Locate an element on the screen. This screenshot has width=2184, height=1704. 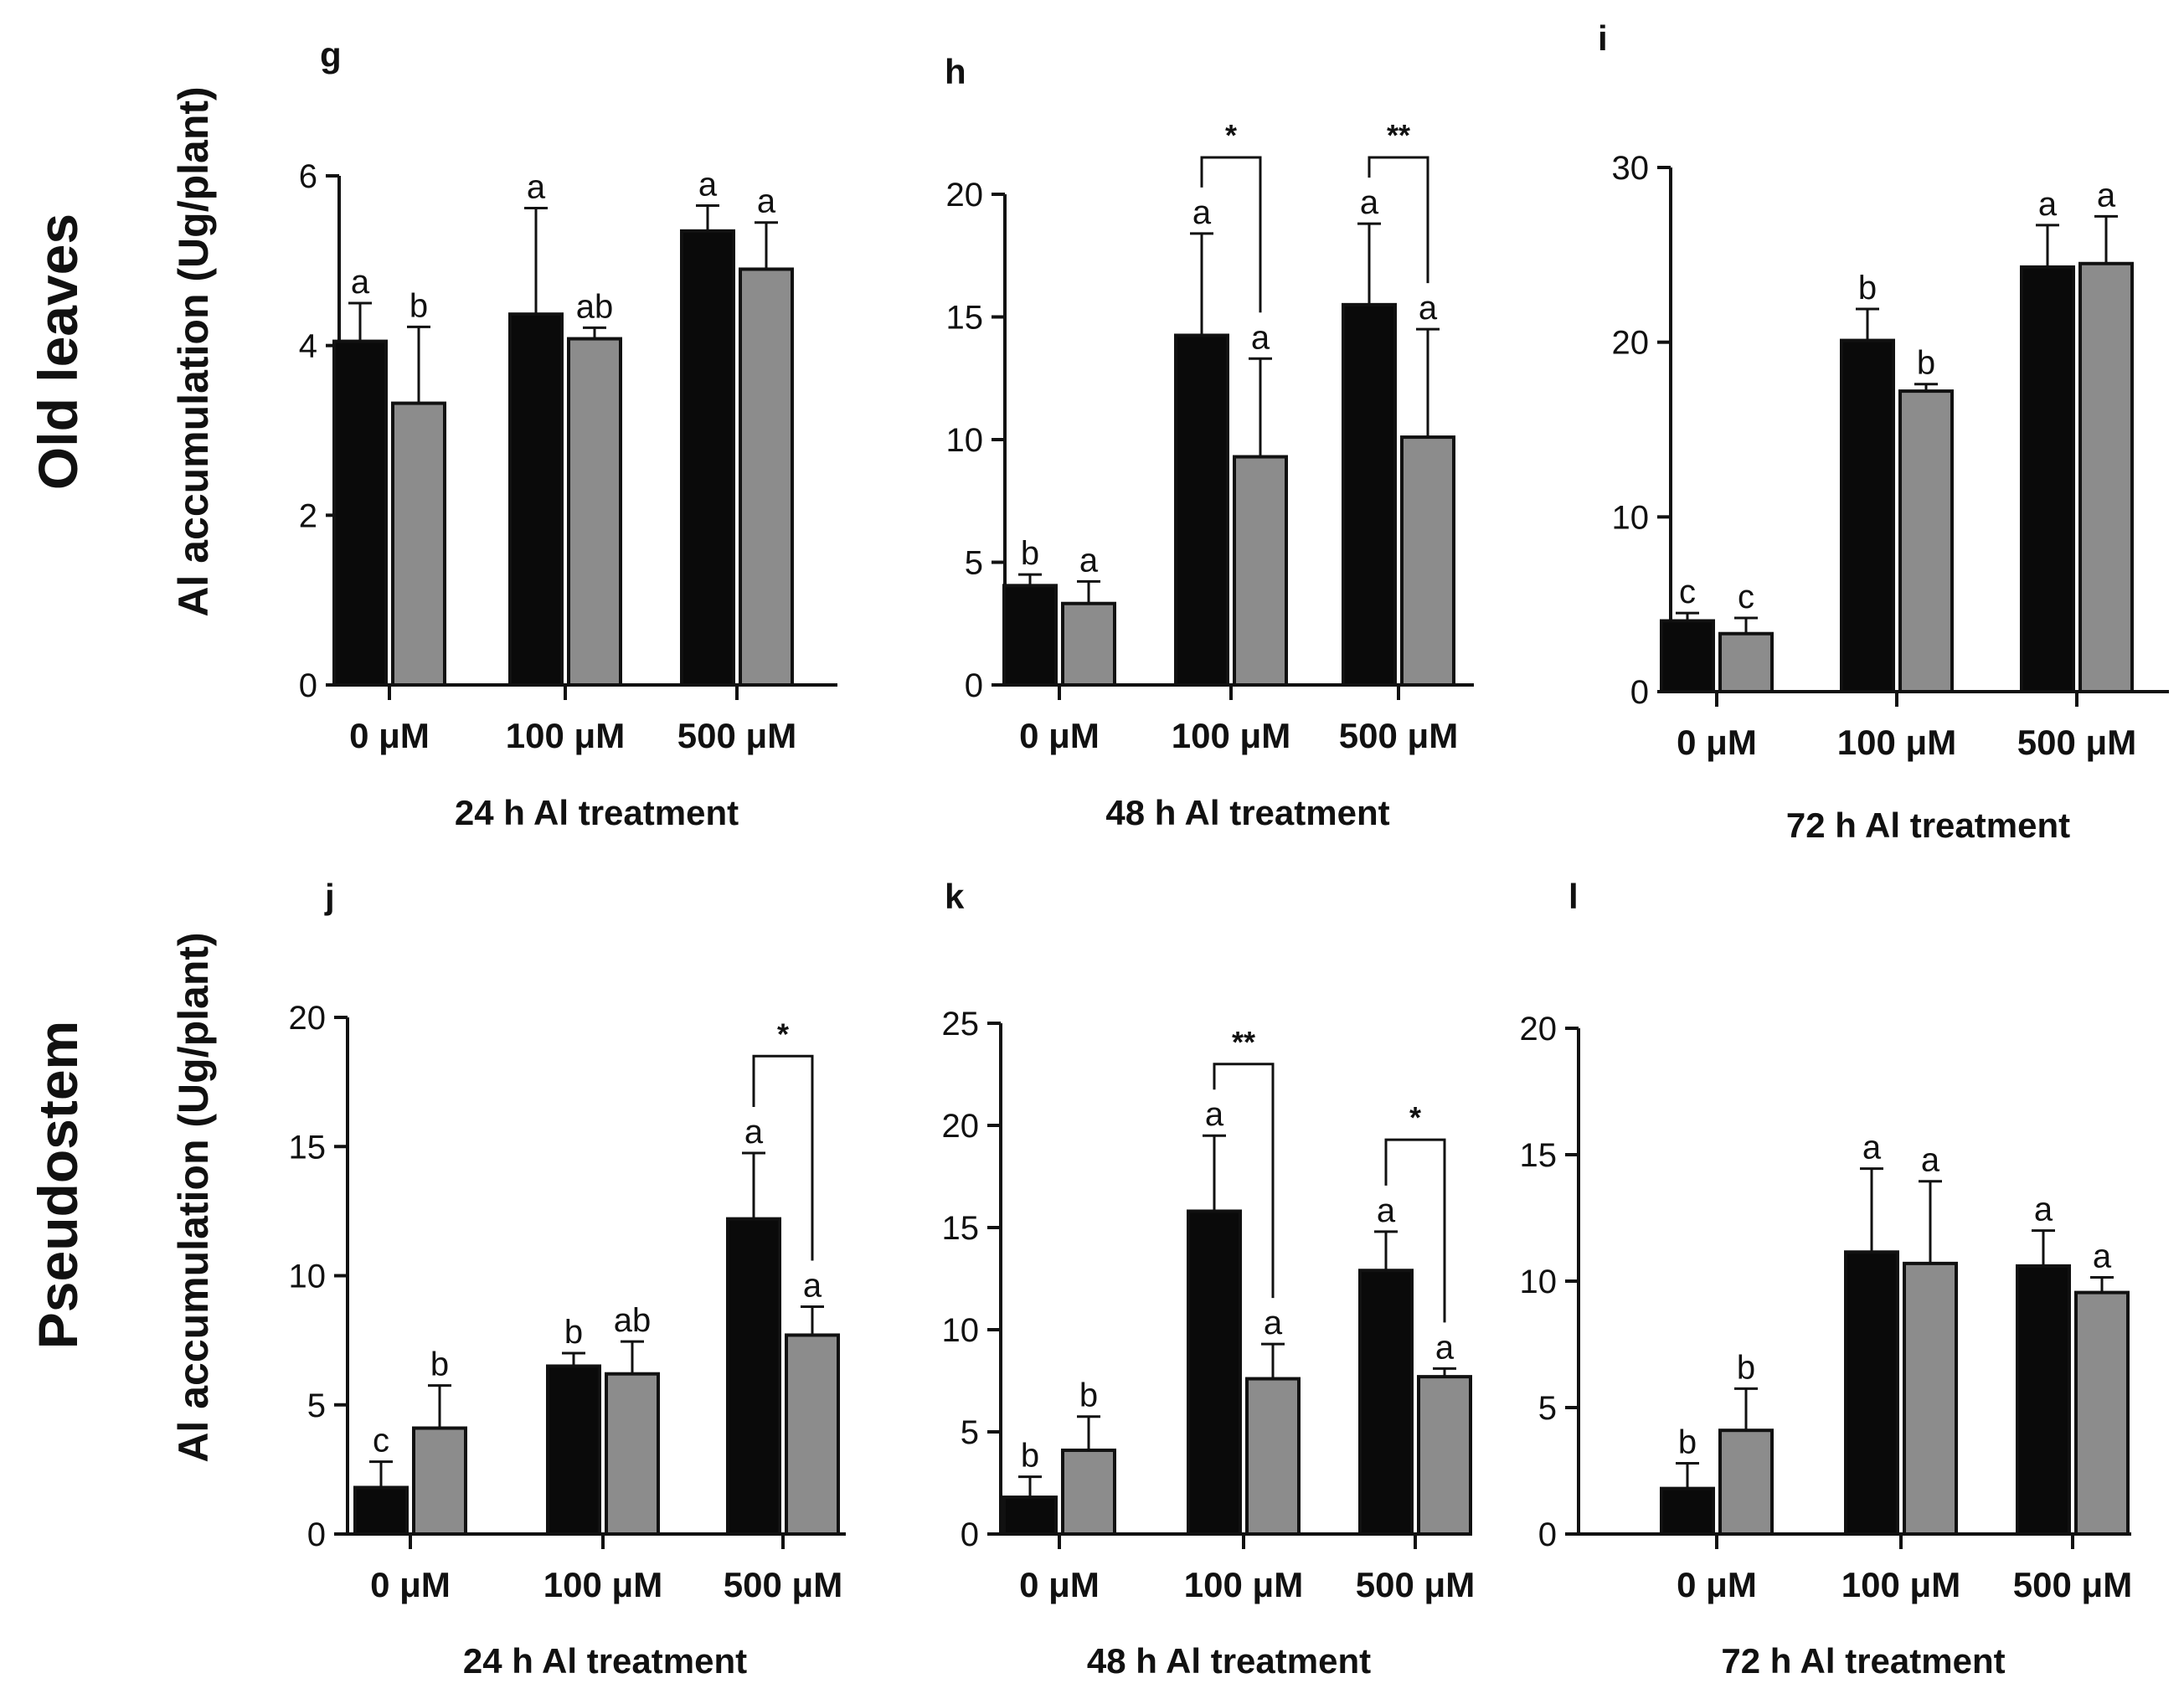
x-tick-label-l: 500 μM is located at coordinates (2072, 1584).